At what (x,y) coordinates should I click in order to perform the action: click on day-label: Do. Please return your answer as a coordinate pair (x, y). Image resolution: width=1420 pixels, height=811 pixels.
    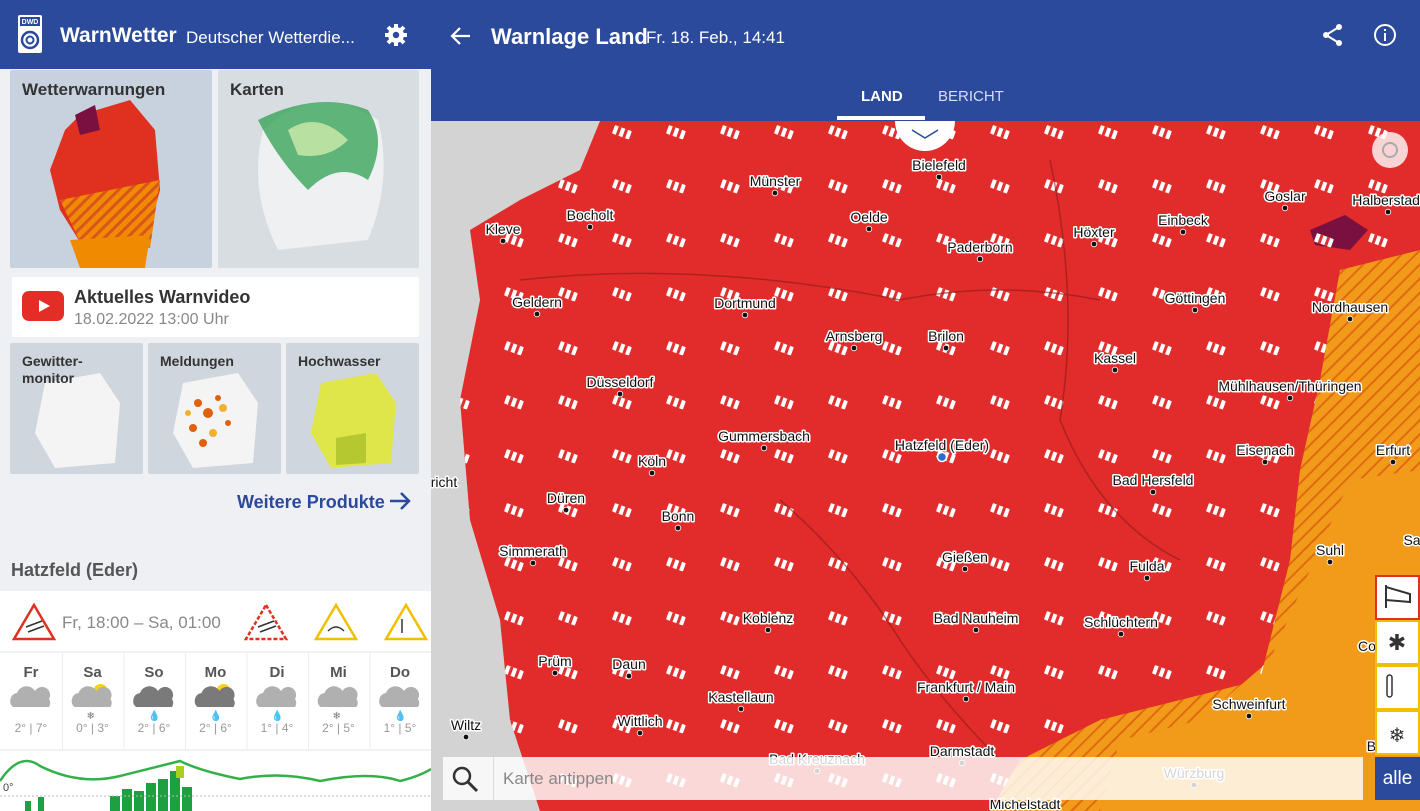
    Looking at the image, I should click on (400, 672).